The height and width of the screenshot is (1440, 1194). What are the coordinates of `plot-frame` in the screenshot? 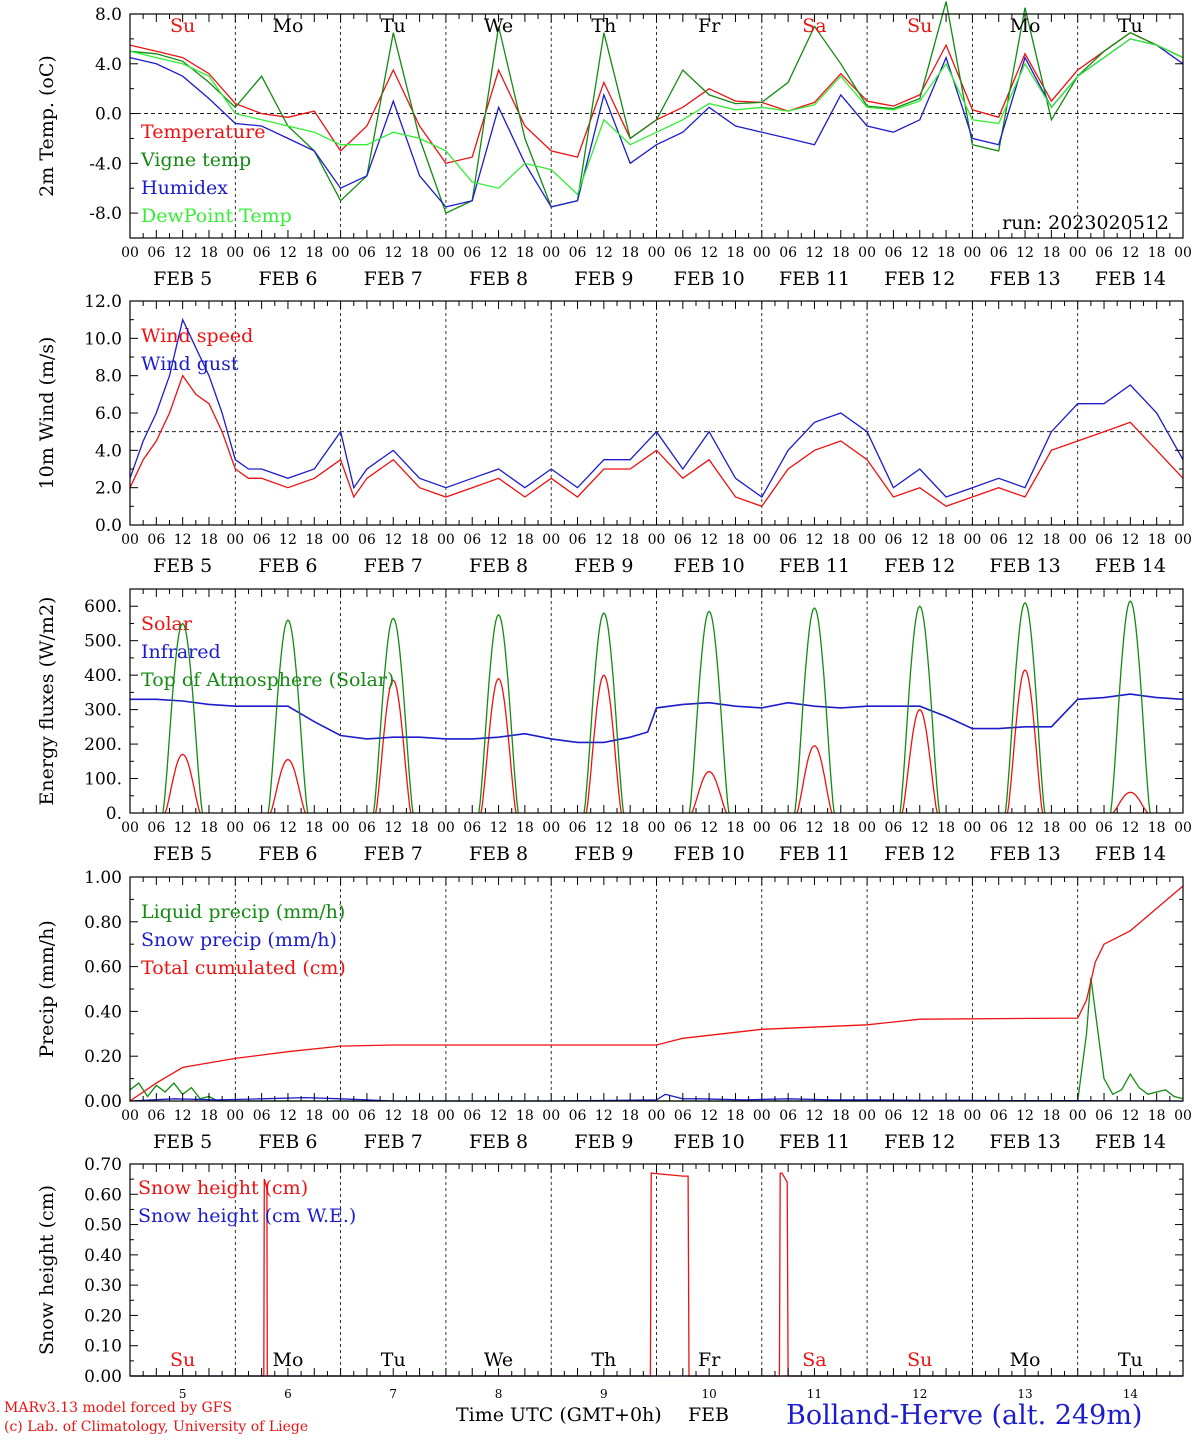 It's located at (656, 701).